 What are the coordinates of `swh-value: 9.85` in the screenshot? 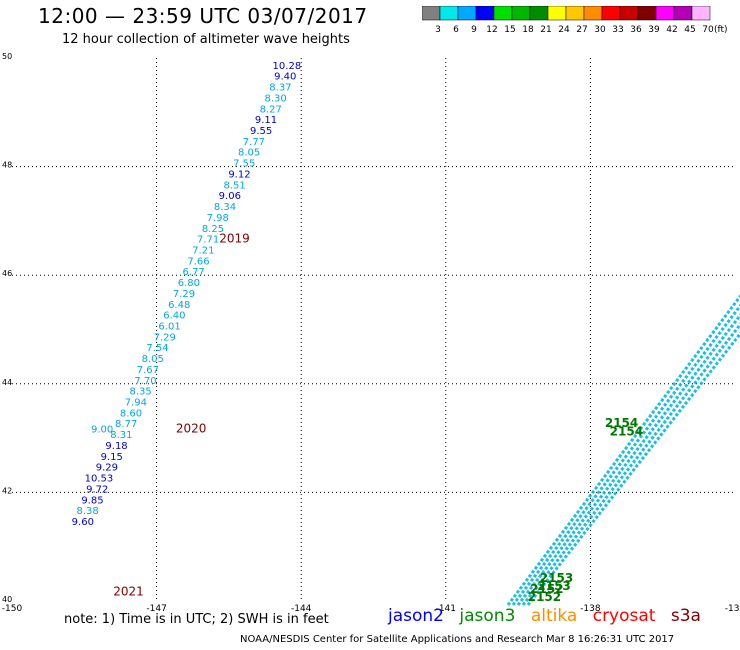 It's located at (92, 500).